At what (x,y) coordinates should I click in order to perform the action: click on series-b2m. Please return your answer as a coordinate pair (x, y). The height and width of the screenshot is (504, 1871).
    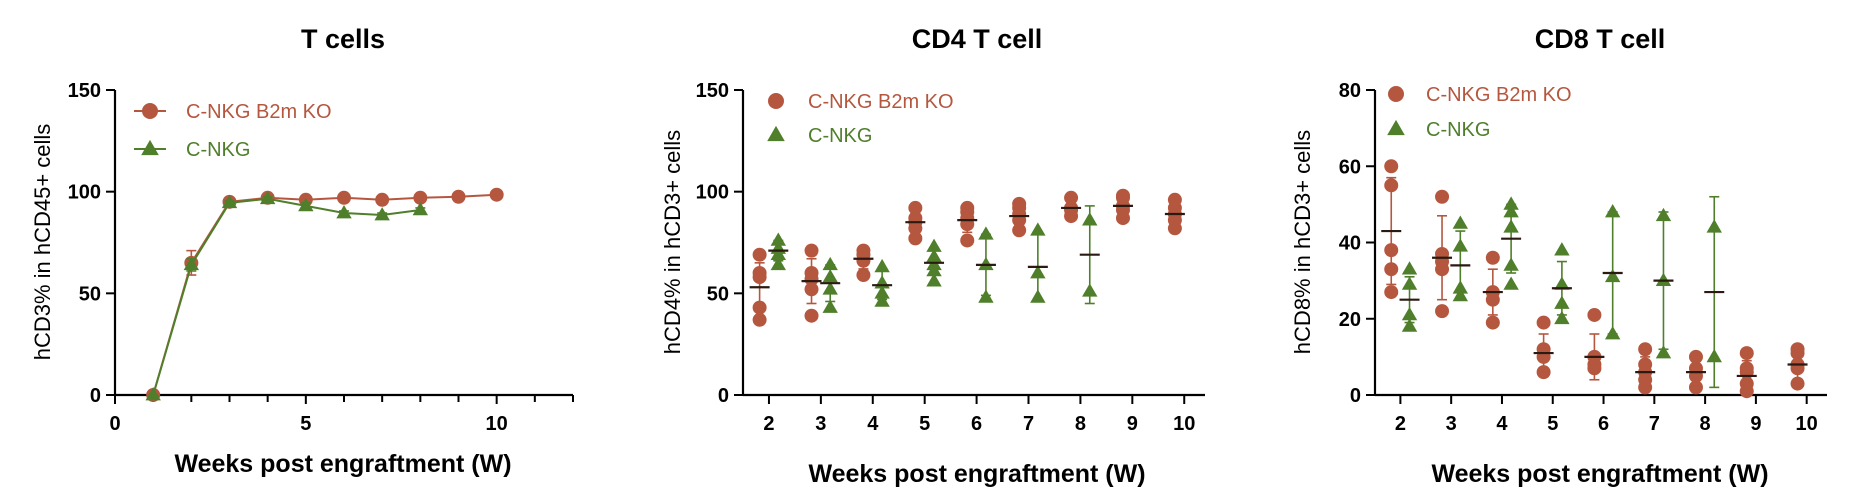
    Looking at the image, I should click on (967, 257).